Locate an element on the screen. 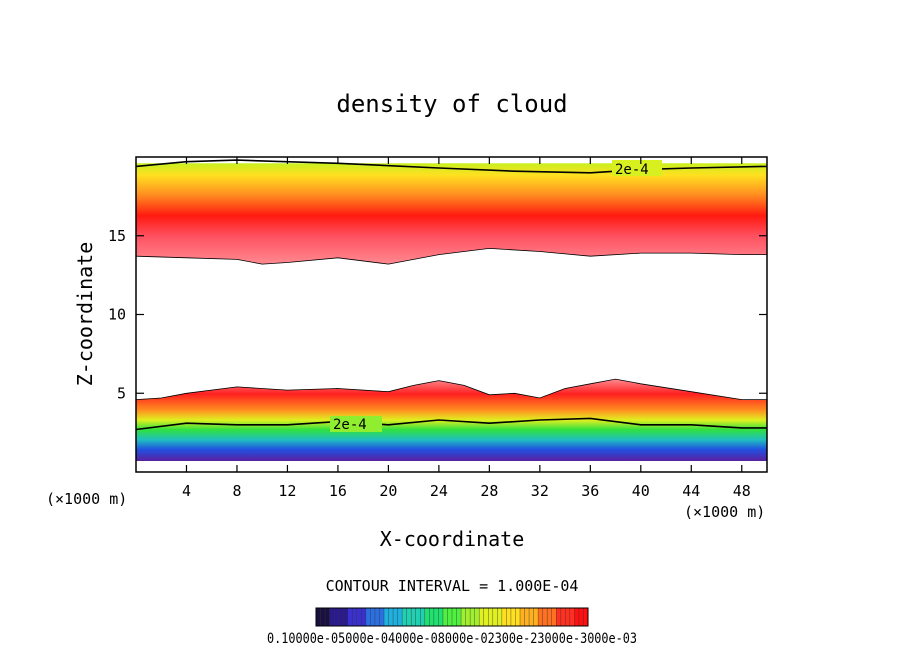  x-tick-label: 28 is located at coordinates (489, 491).